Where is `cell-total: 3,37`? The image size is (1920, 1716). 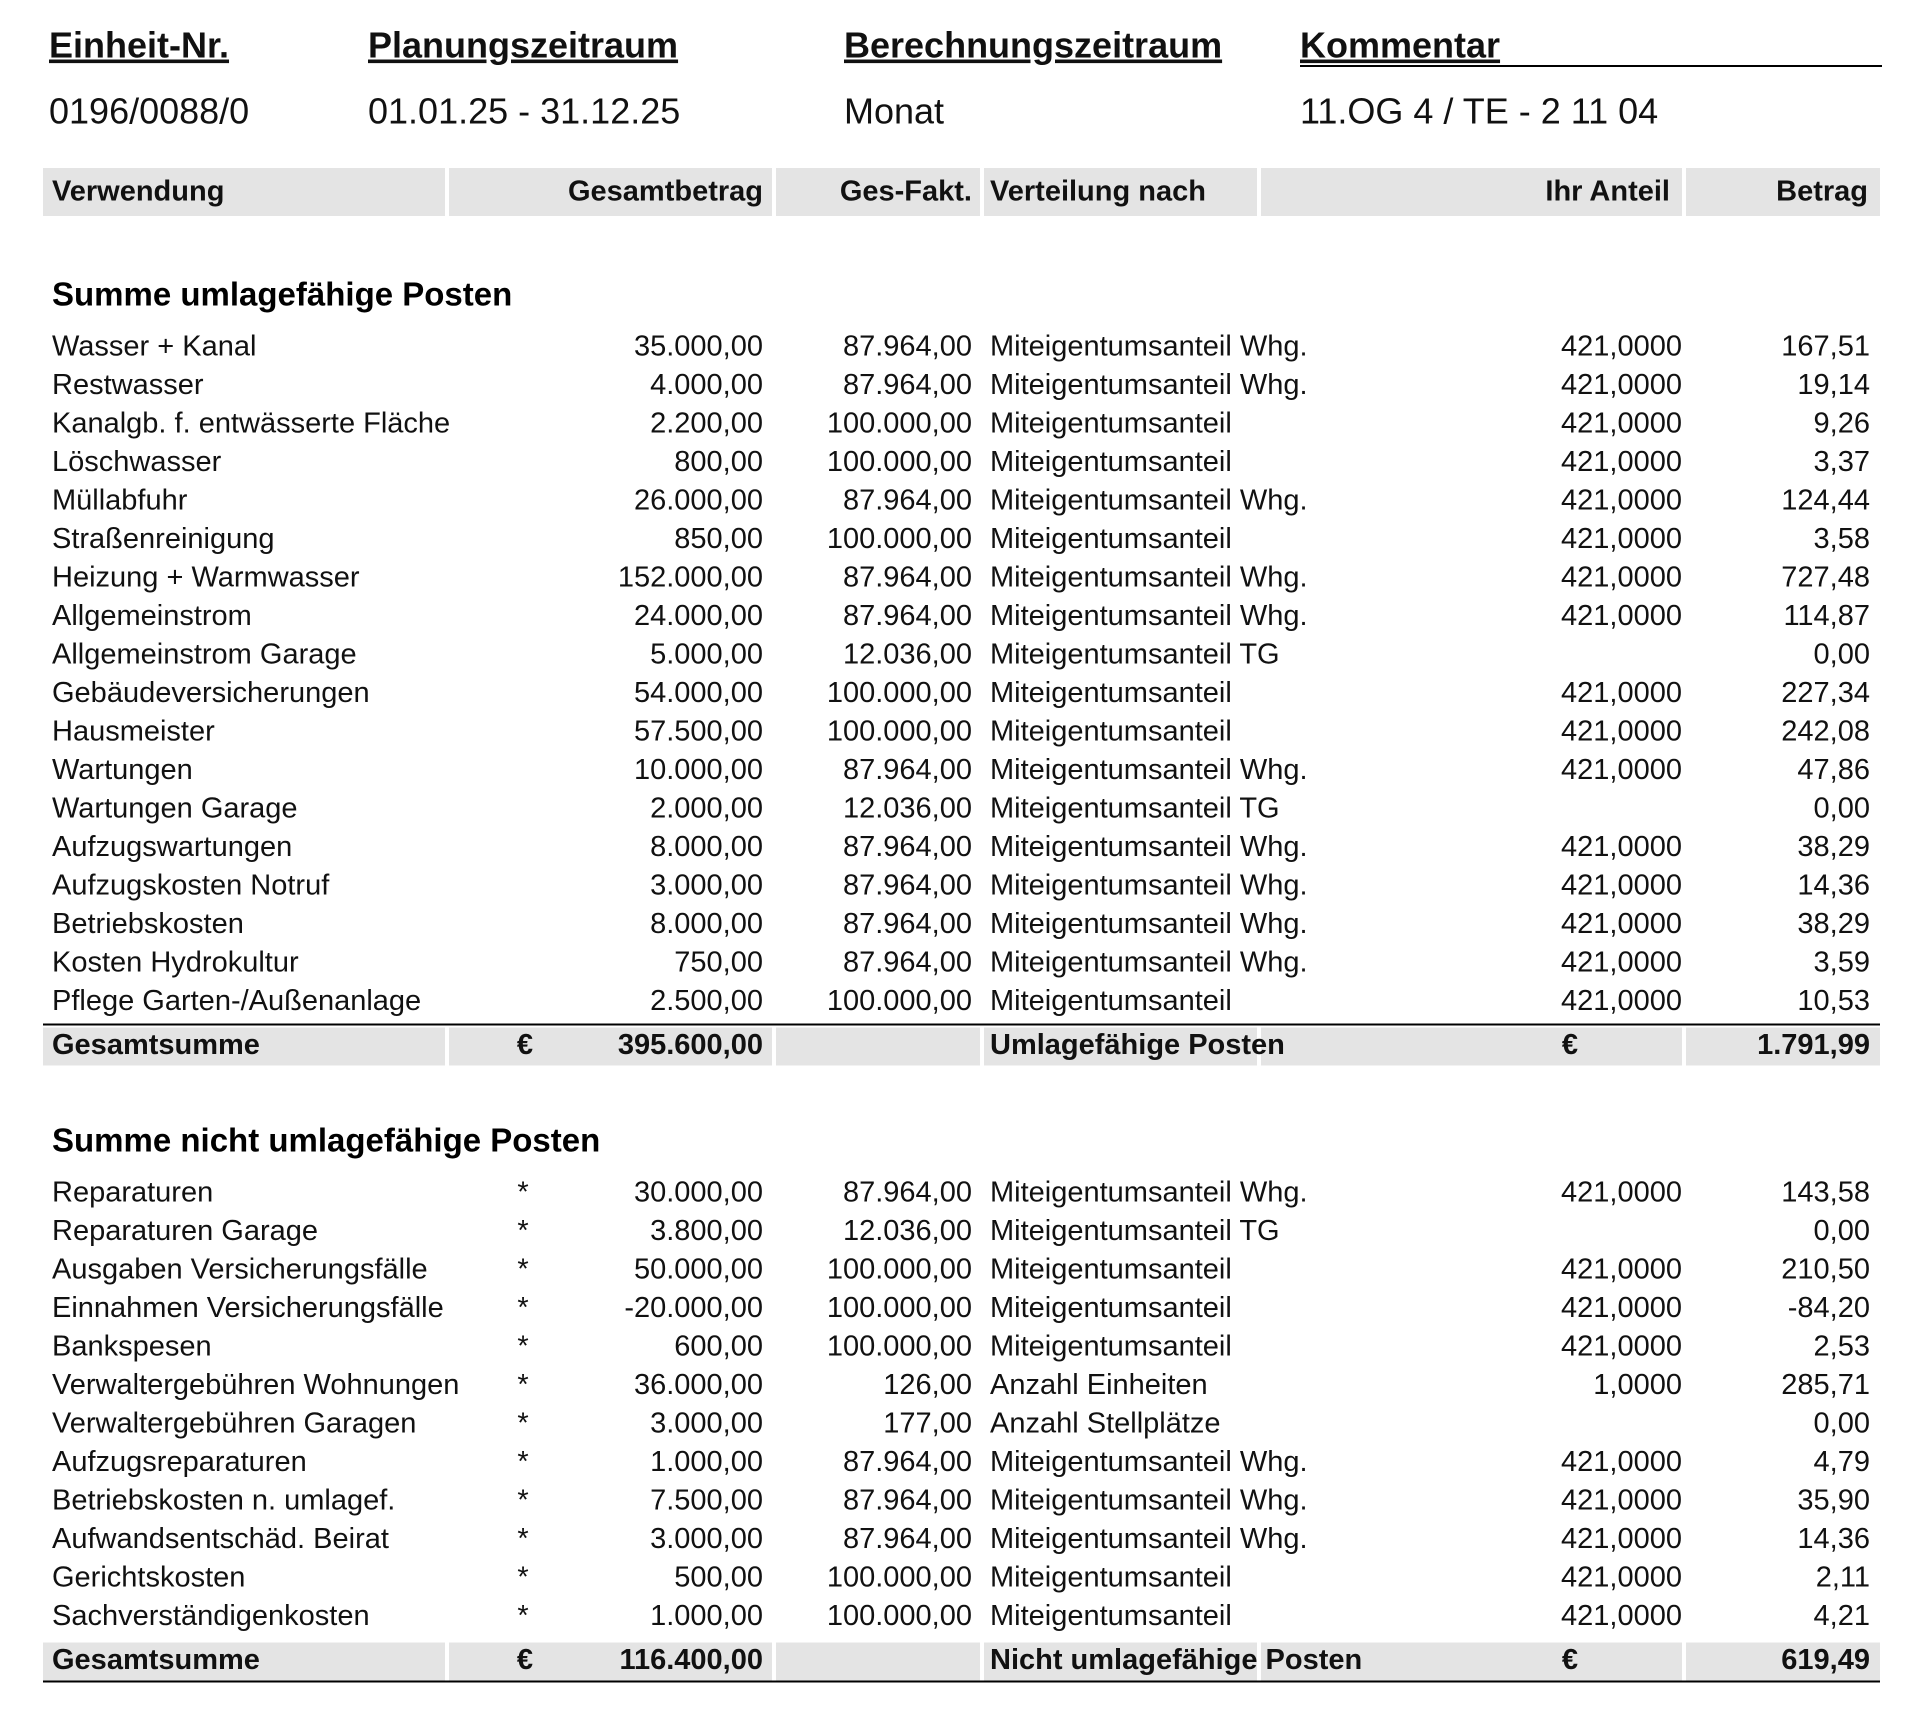 cell-total: 3,37 is located at coordinates (1842, 462).